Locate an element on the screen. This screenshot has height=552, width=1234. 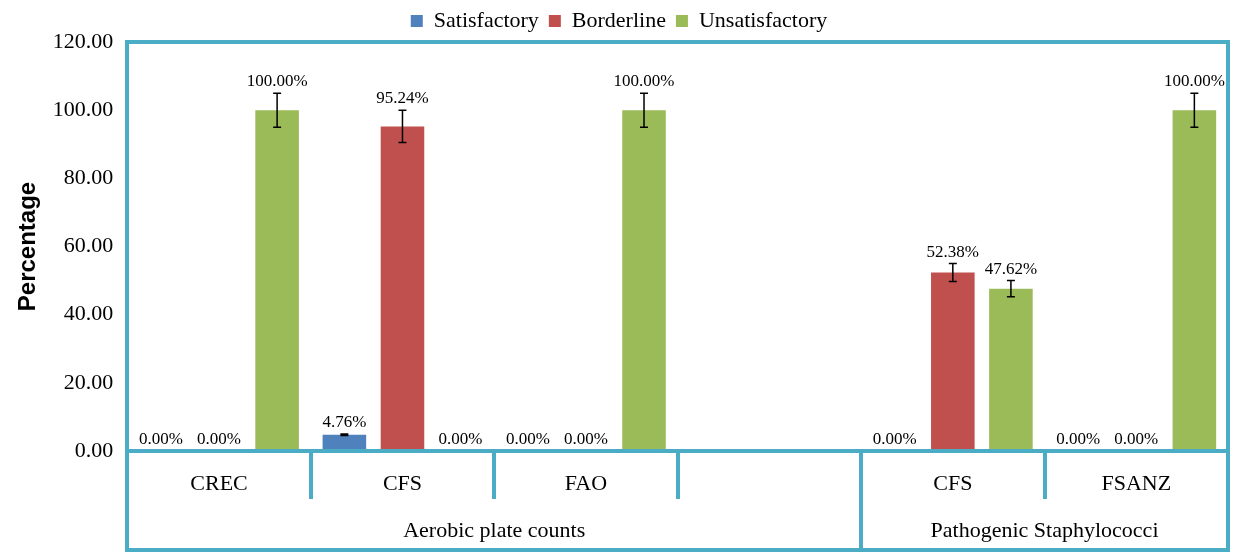
legend-label: Satisfactory is located at coordinates (486, 19).